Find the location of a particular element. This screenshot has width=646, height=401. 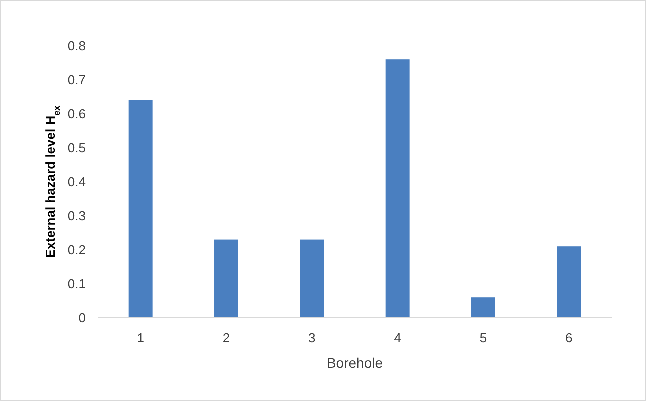

x-tick-label: 2 is located at coordinates (226, 338).